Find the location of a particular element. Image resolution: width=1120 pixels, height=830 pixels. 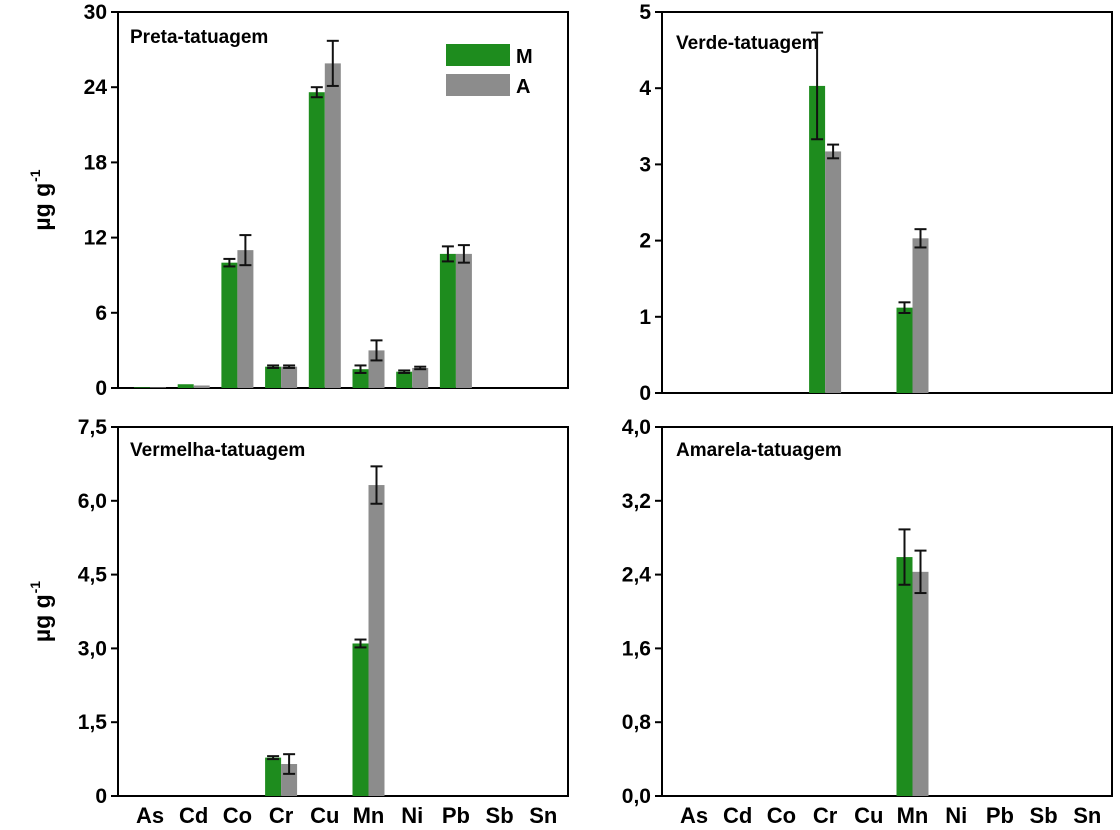

bar-A-Ni is located at coordinates (420, 377).